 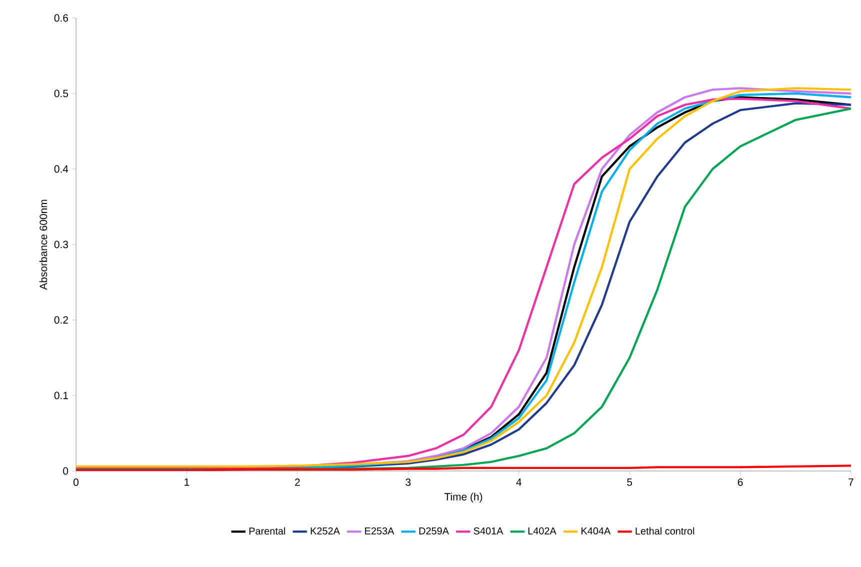 What do you see at coordinates (76, 482) in the screenshot?
I see `x-tick-label: 0` at bounding box center [76, 482].